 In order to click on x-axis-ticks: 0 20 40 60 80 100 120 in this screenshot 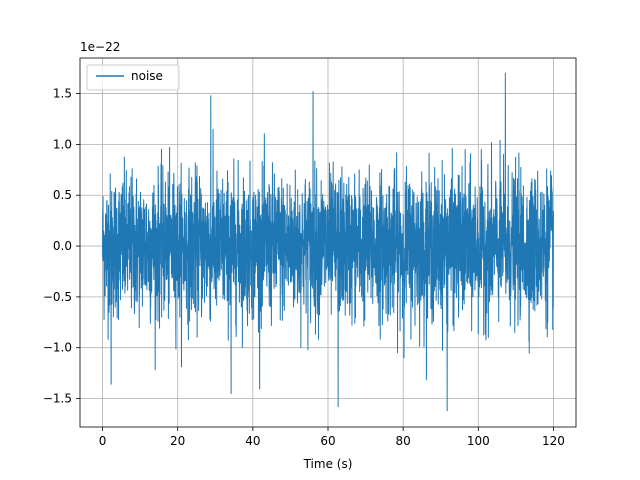, I will do `click(332, 437)`.